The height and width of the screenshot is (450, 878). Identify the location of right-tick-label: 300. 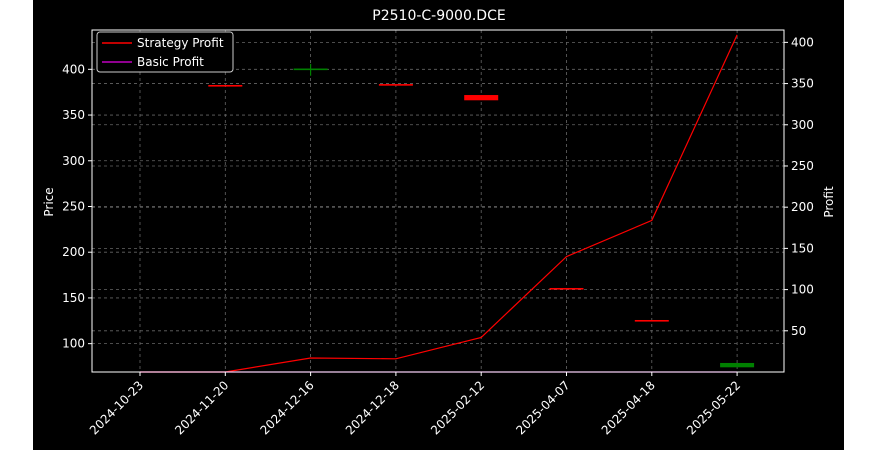
(802, 125).